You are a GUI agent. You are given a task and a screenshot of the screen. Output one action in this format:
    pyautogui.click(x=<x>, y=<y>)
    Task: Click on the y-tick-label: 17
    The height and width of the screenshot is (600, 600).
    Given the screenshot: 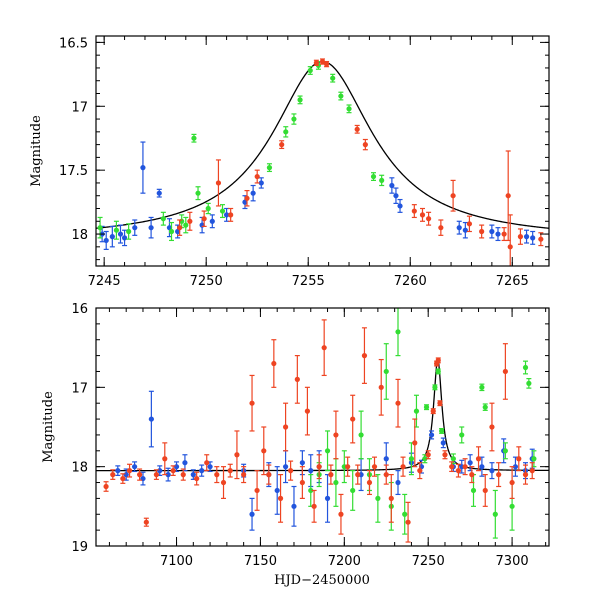 What is the action you would take?
    pyautogui.click(x=79, y=107)
    